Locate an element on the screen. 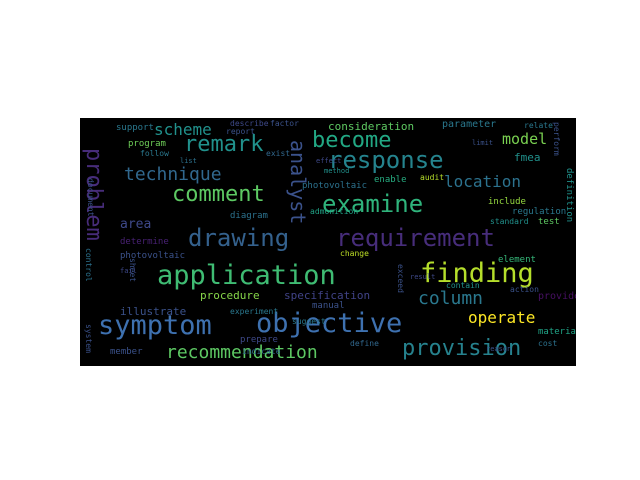 The height and width of the screenshot is (480, 640). cloud-word: recommendation is located at coordinates (242, 352).